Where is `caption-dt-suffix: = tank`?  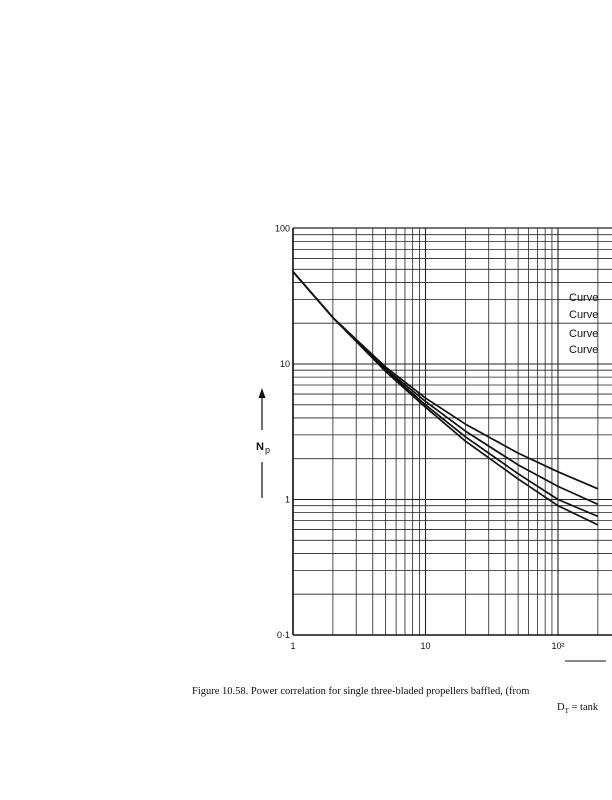 caption-dt-suffix: = tank is located at coordinates (583, 707).